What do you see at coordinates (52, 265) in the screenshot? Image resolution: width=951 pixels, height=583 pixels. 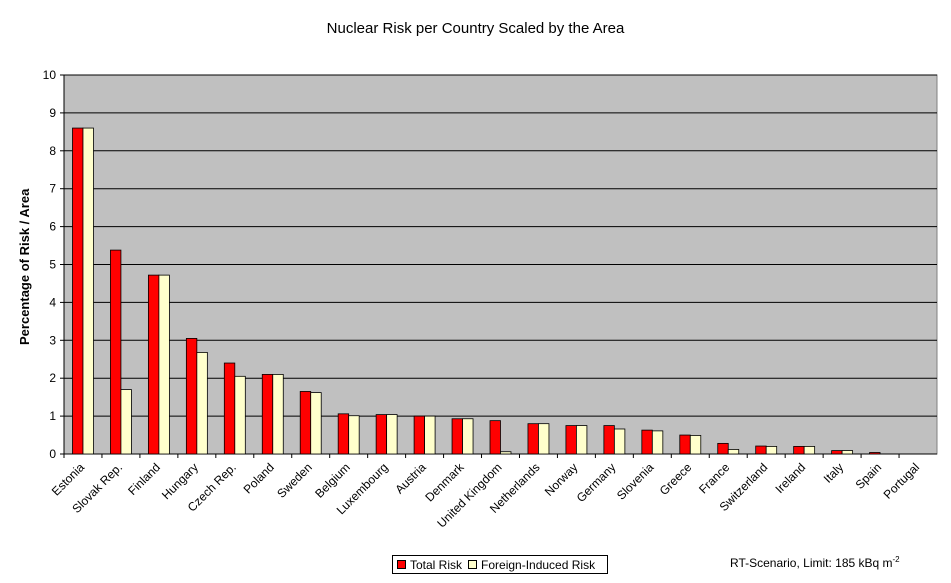 I see `y-tick-label: 5` at bounding box center [52, 265].